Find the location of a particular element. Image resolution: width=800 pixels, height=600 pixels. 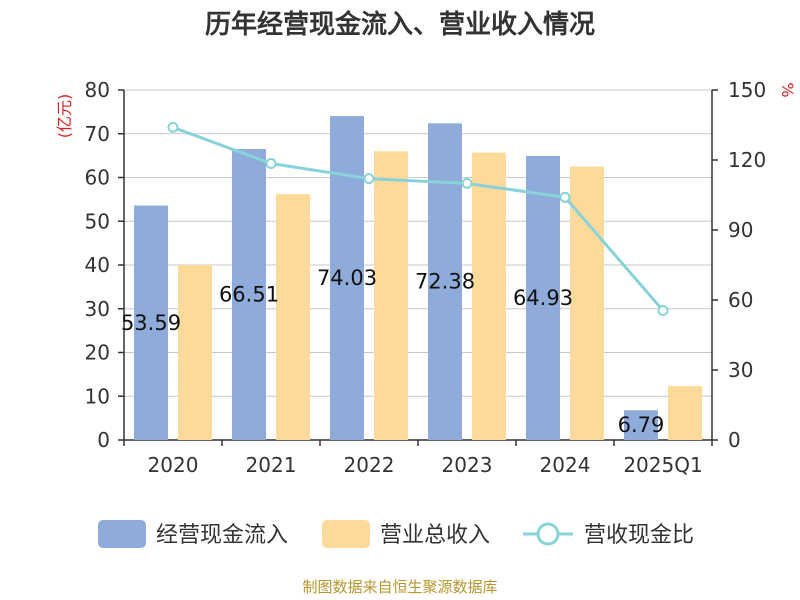

y-left-tick-label: 40 is located at coordinates (97, 265).